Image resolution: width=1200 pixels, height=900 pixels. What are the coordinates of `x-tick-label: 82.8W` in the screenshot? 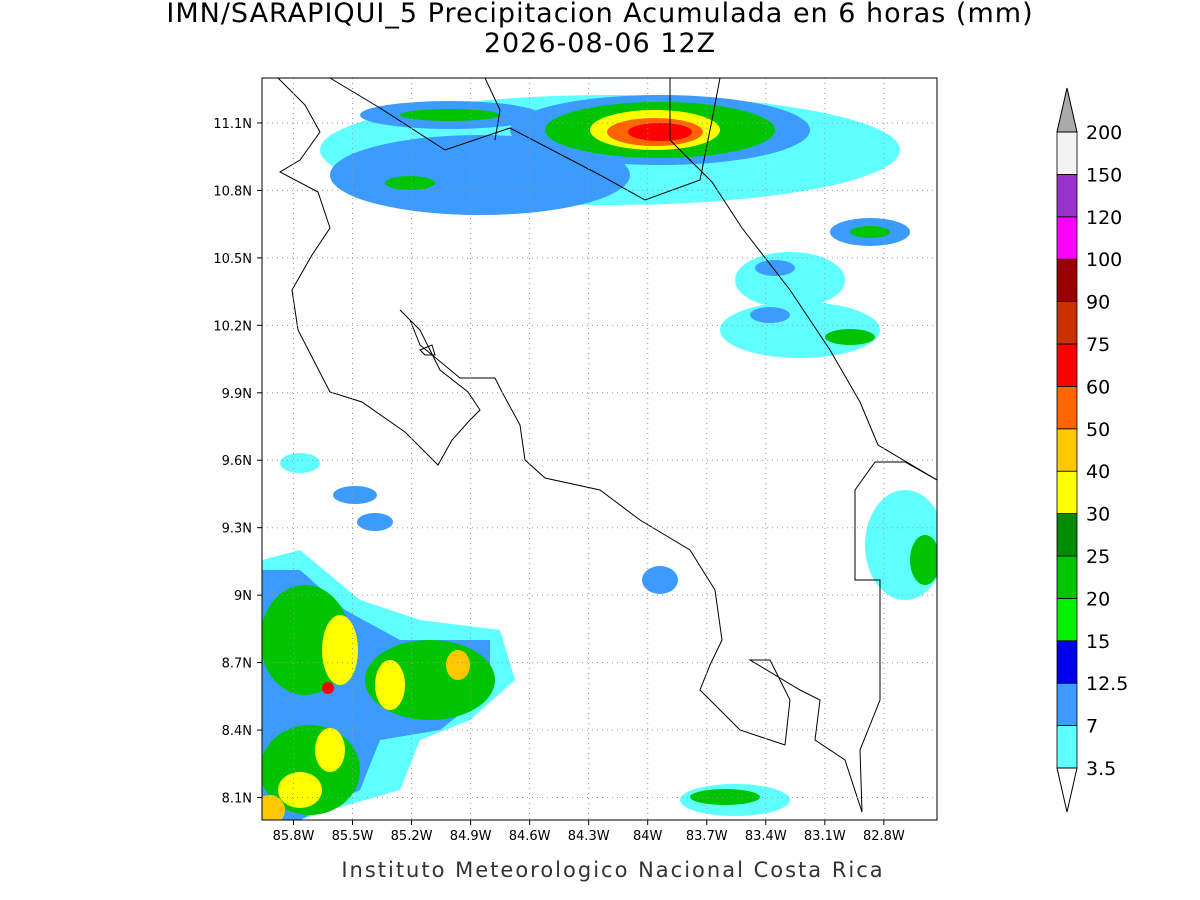 It's located at (884, 836).